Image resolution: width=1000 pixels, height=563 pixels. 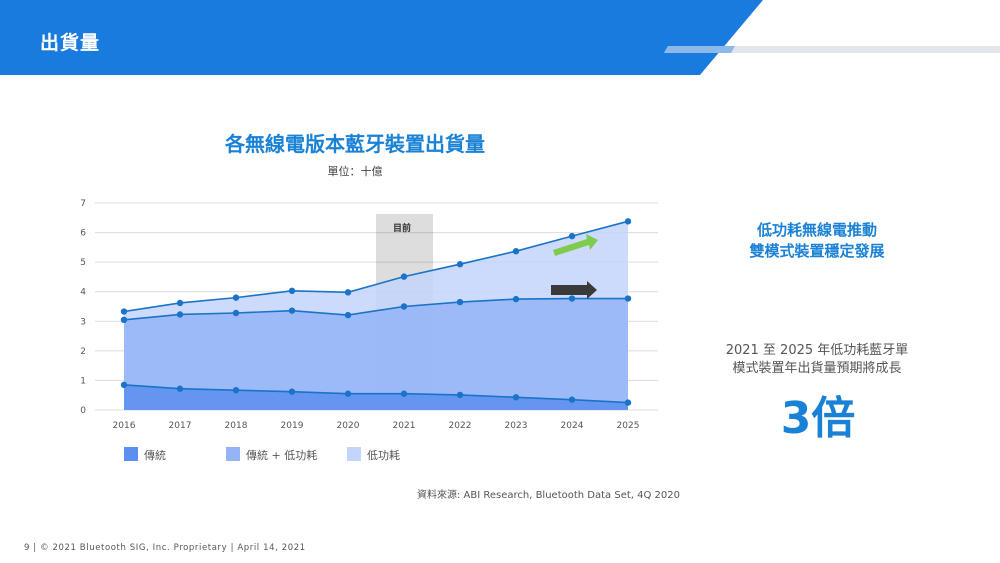 I want to click on x-tick-labels: 2016 2017 2018 2019 2020 2021 2022 2023 2024 2025, so click(x=376, y=426).